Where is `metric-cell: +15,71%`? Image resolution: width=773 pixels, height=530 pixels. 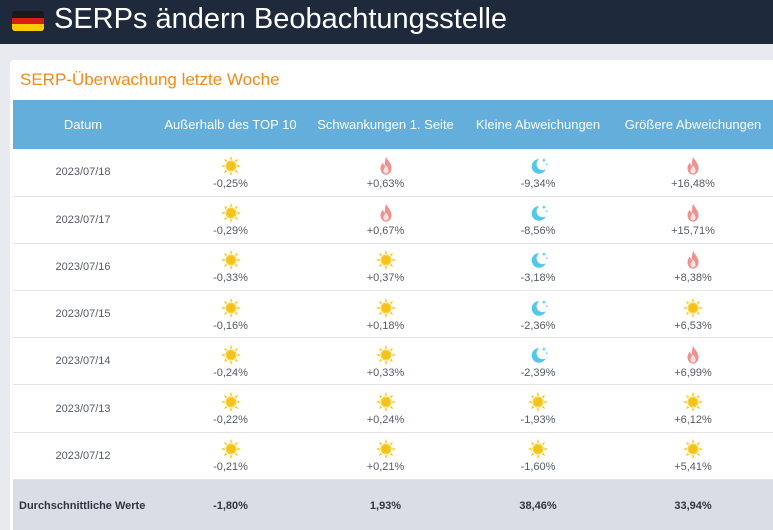 metric-cell: +15,71% is located at coordinates (693, 219).